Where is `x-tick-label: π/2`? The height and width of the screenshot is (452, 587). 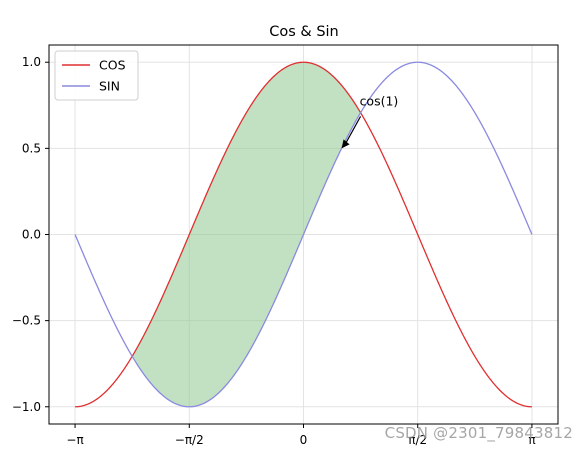
x-tick-label: π/2 is located at coordinates (417, 440).